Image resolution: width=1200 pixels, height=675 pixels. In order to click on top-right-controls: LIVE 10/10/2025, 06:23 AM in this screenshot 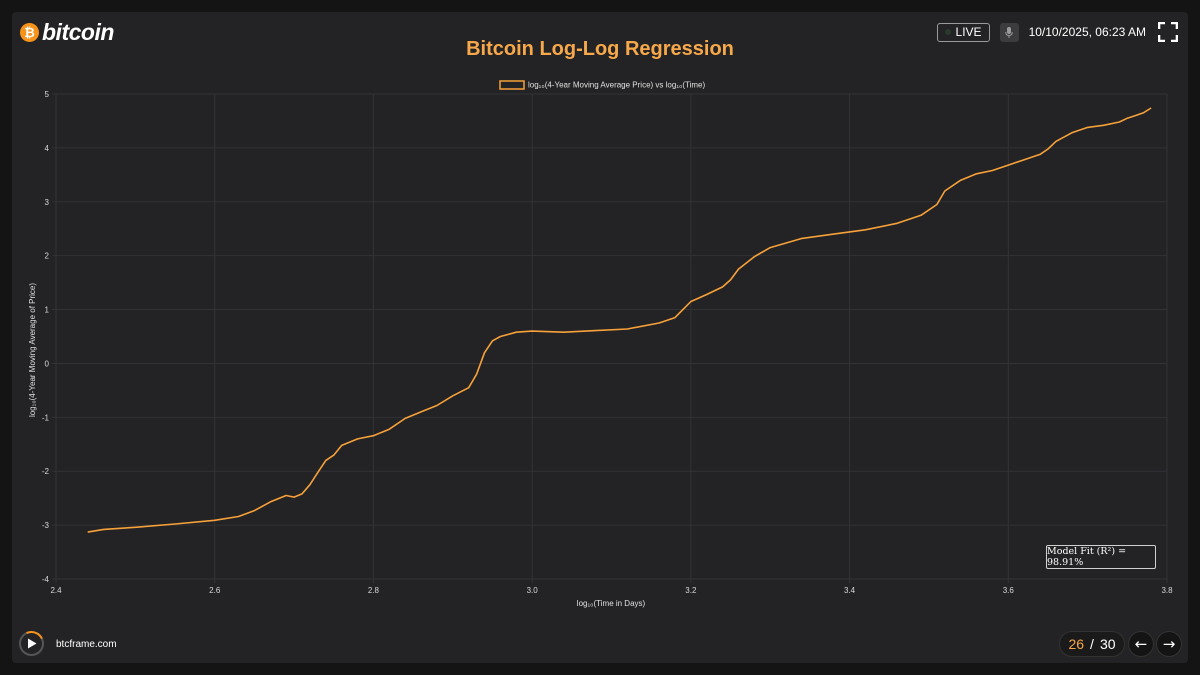, I will do `click(1057, 32)`.